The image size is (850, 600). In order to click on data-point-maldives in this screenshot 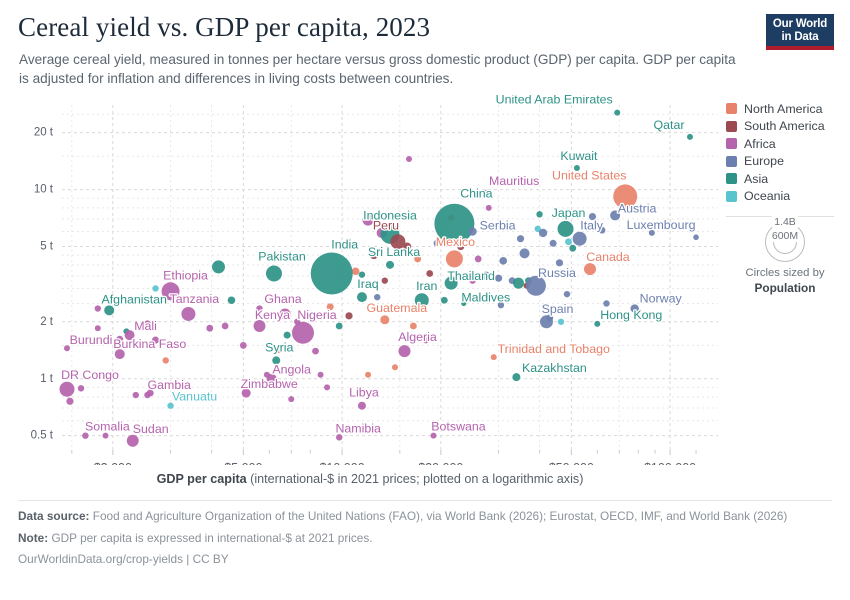, I will do `click(464, 303)`.